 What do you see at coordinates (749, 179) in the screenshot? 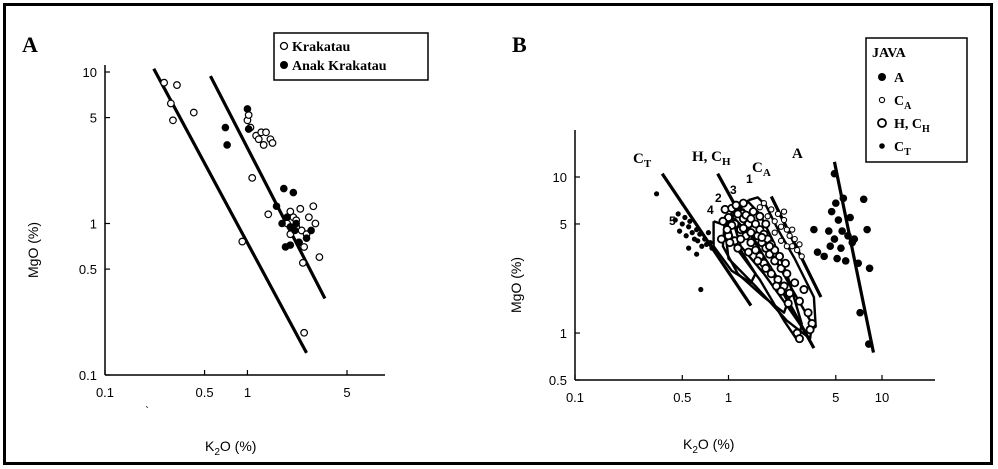
I see `panel-b-region-1: 1` at bounding box center [749, 179].